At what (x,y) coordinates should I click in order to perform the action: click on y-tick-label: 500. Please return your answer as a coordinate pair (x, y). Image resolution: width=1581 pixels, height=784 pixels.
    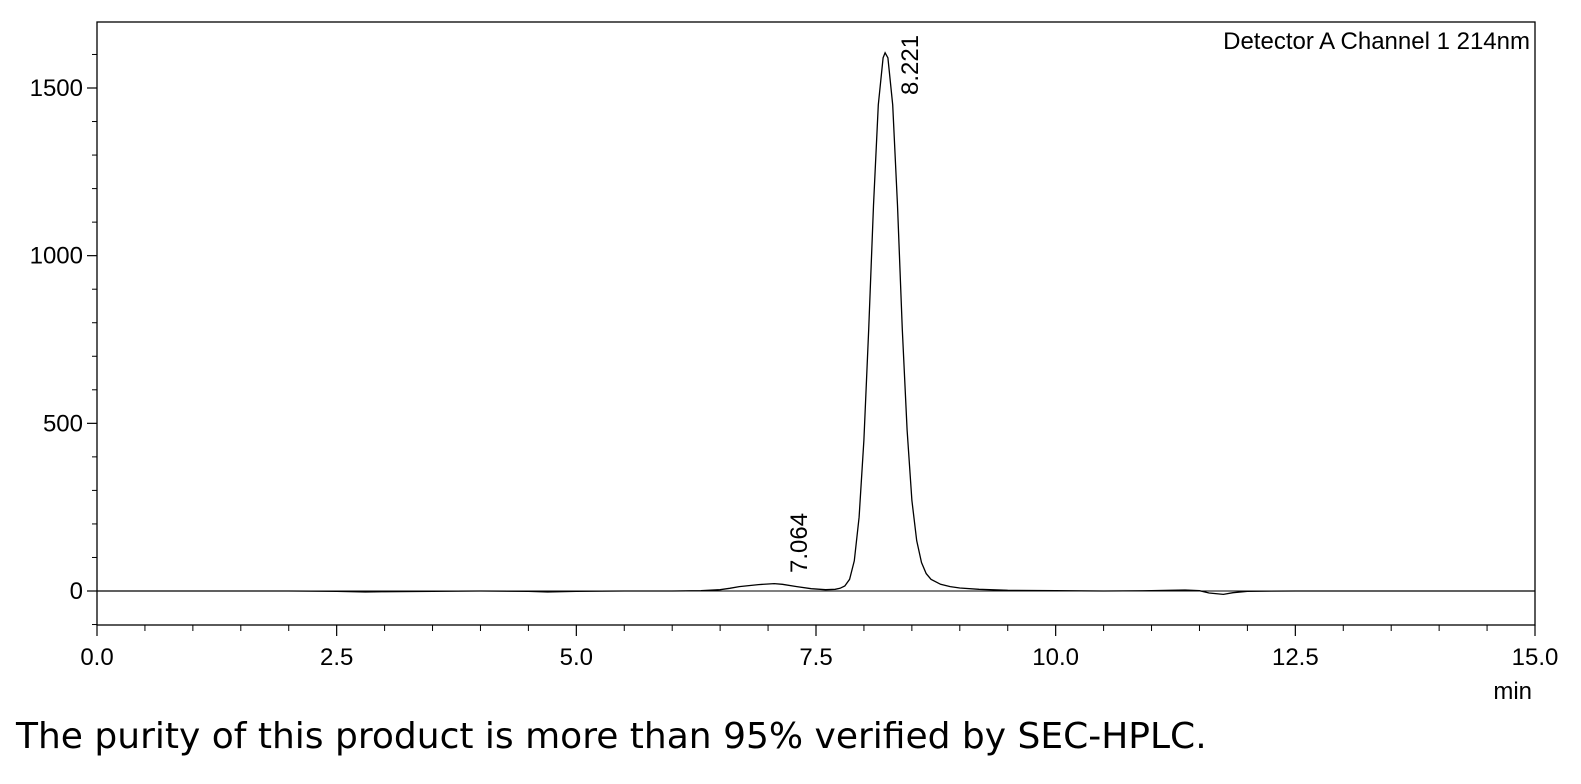
    Looking at the image, I should click on (63, 423).